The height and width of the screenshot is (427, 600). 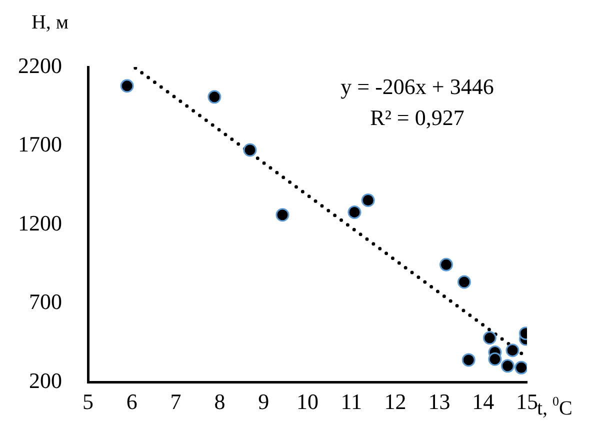 What do you see at coordinates (176, 401) in the screenshot?
I see `x-tick-label: 7` at bounding box center [176, 401].